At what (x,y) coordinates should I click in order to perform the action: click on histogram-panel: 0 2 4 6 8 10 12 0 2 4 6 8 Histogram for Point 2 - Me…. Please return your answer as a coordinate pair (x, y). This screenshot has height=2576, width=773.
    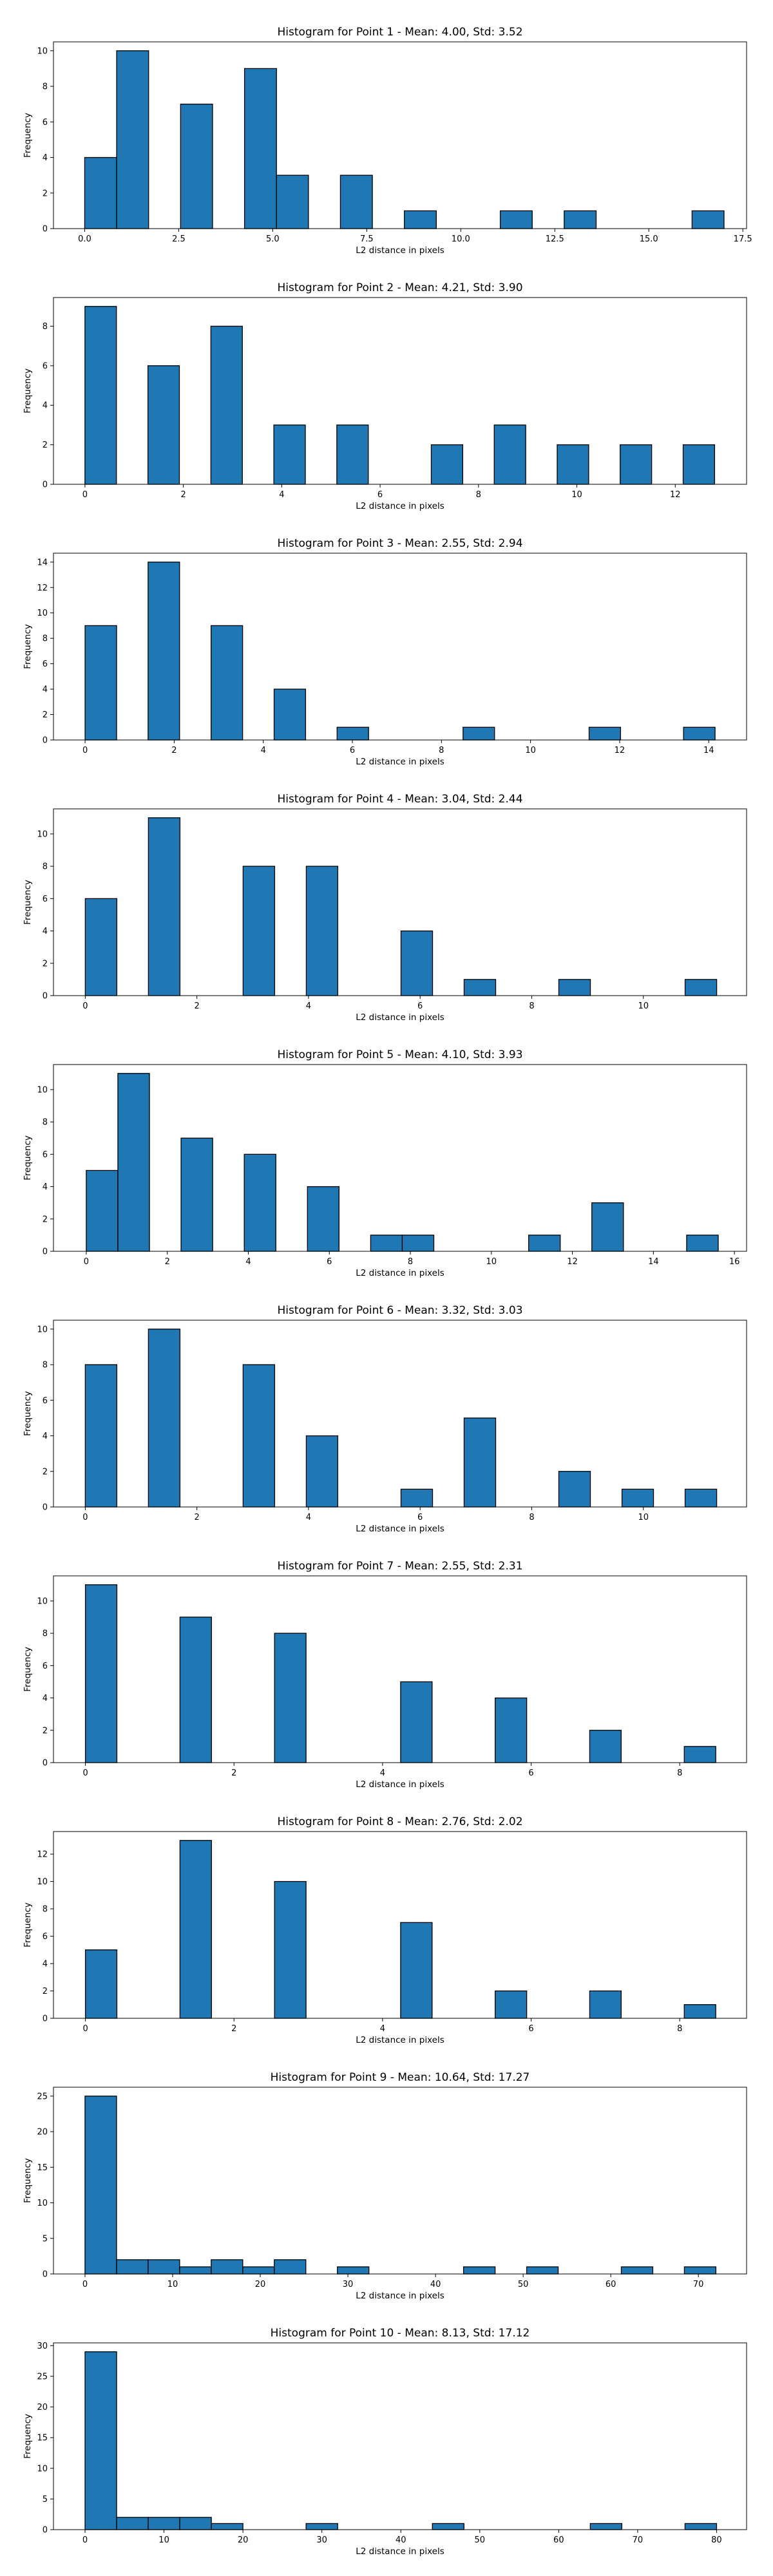
    Looking at the image, I should click on (385, 396).